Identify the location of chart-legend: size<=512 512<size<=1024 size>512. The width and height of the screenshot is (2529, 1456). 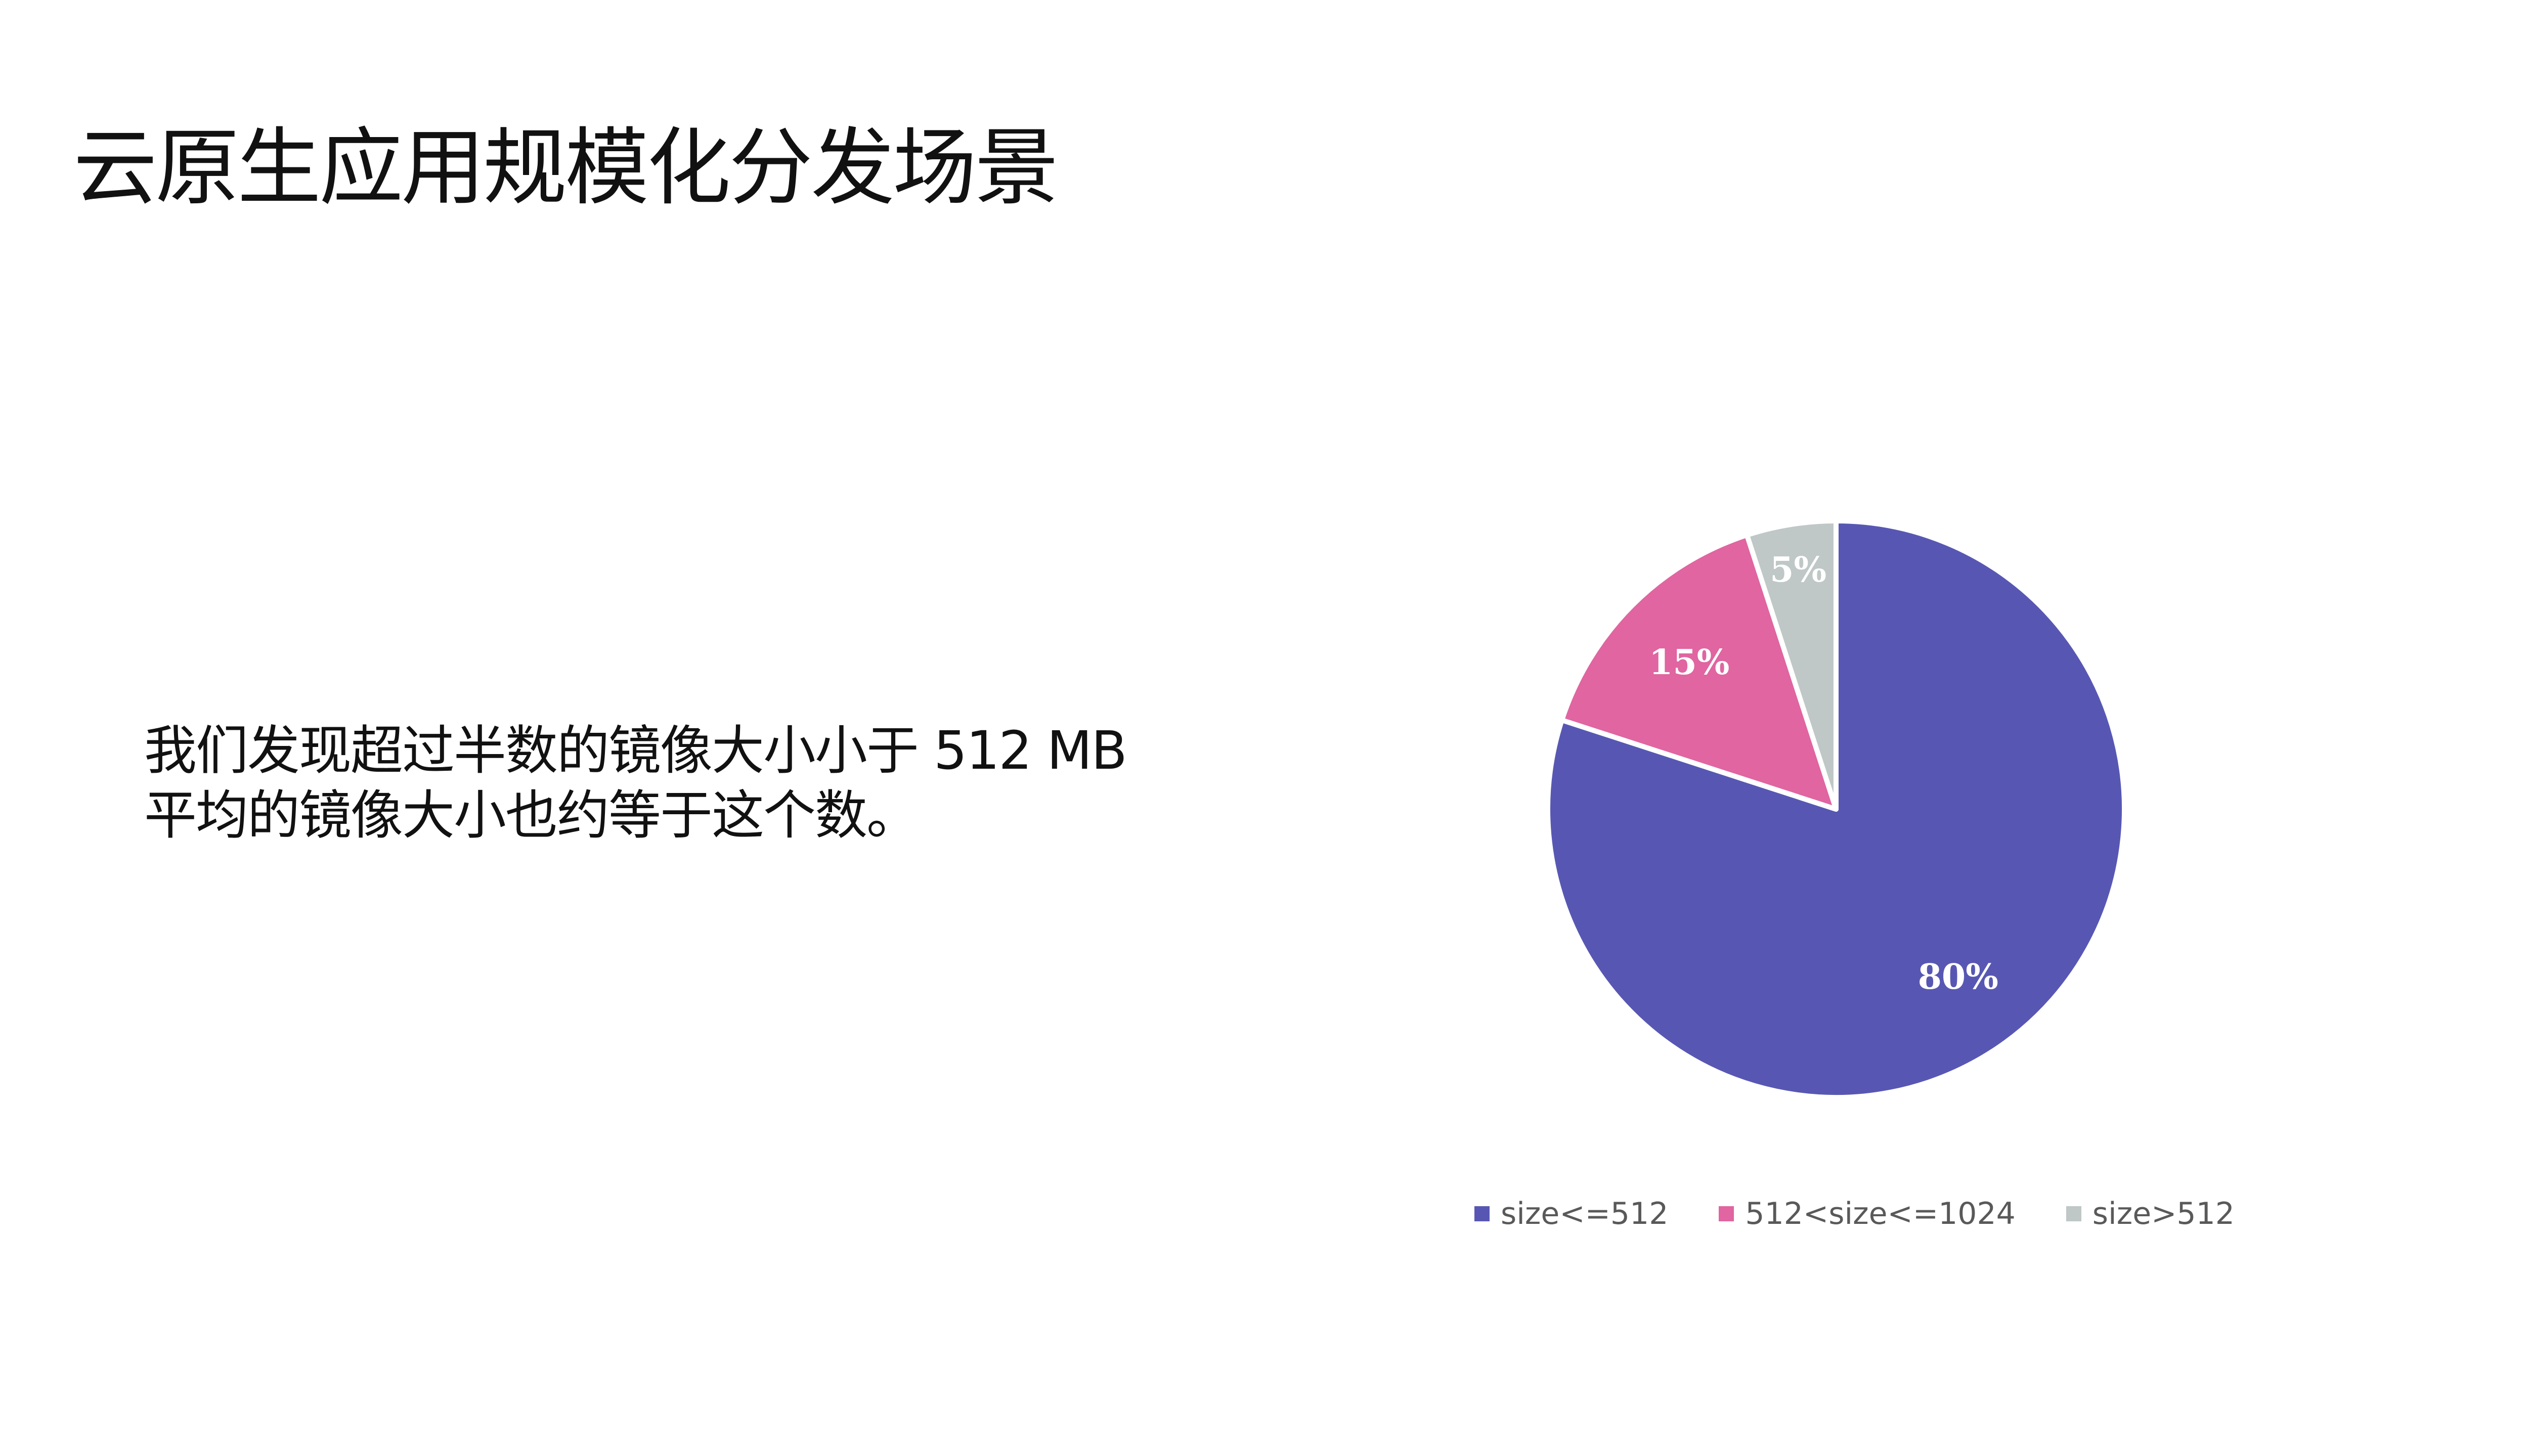
(1854, 1213).